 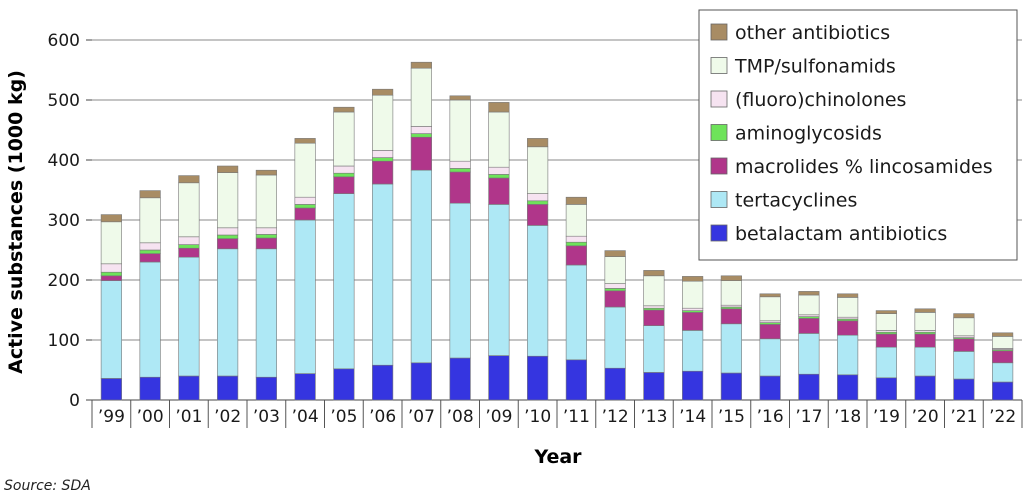 I want to click on y-tick-label: 600, so click(x=64, y=41).